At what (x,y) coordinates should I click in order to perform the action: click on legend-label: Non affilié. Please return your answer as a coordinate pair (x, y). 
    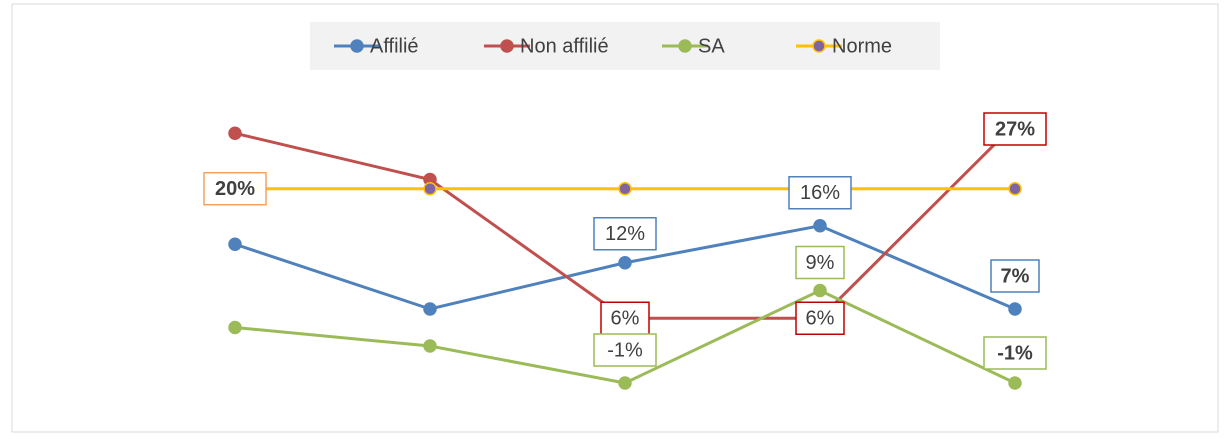
    Looking at the image, I should click on (564, 46).